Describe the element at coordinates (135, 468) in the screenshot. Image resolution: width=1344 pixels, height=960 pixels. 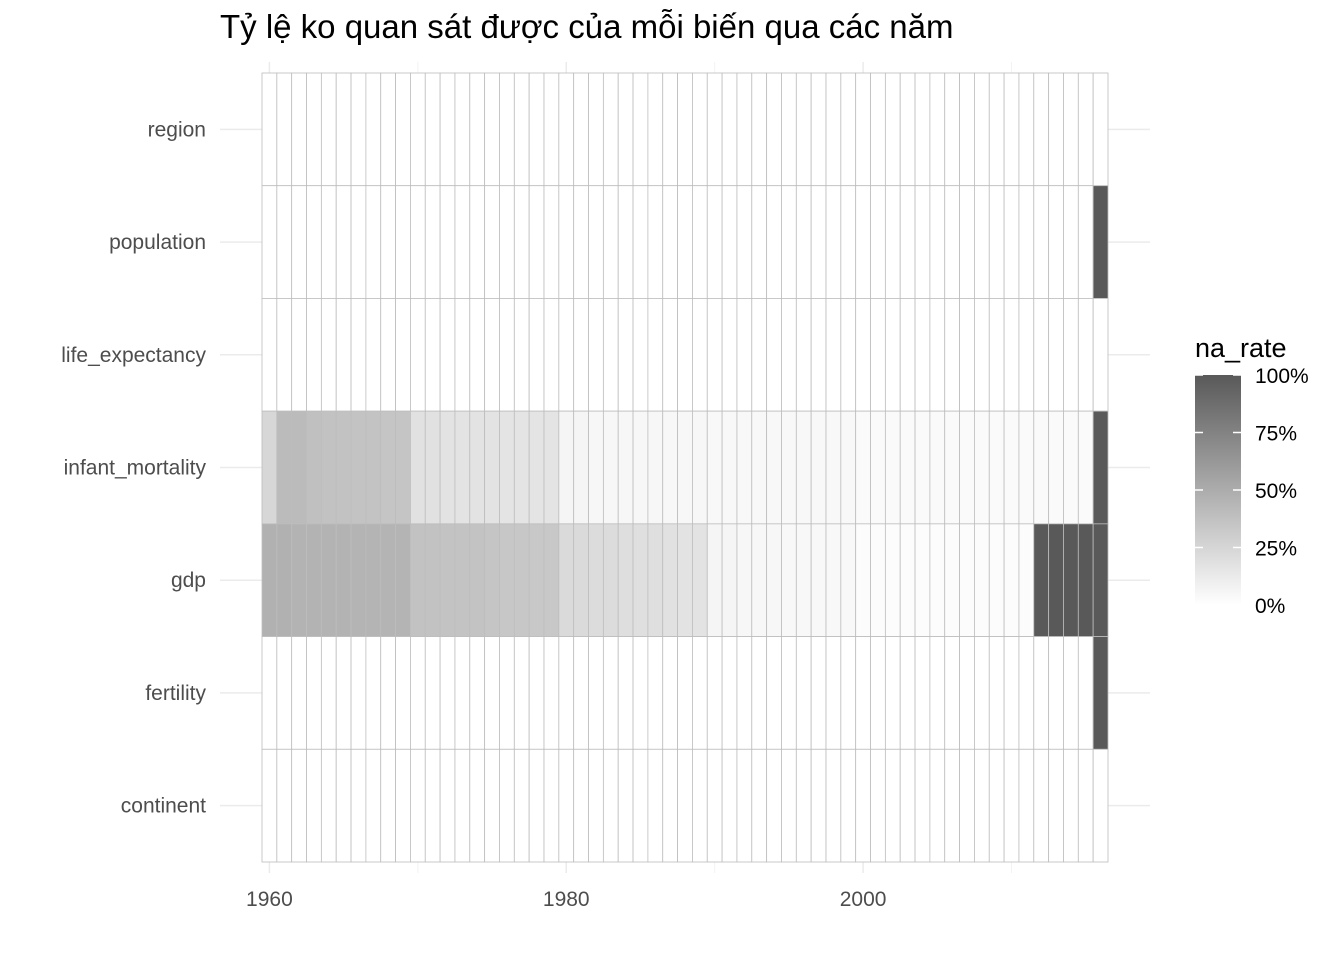
I see `y-tick-label: infant_mortality` at that location.